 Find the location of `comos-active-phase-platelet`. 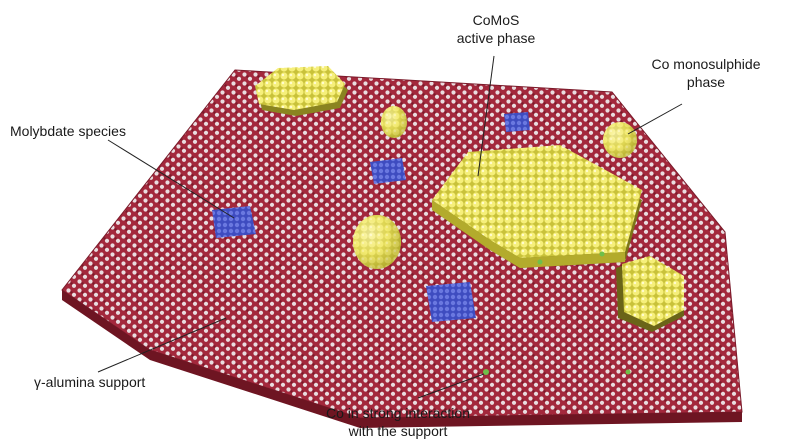

comos-active-phase-platelet is located at coordinates (537, 206).